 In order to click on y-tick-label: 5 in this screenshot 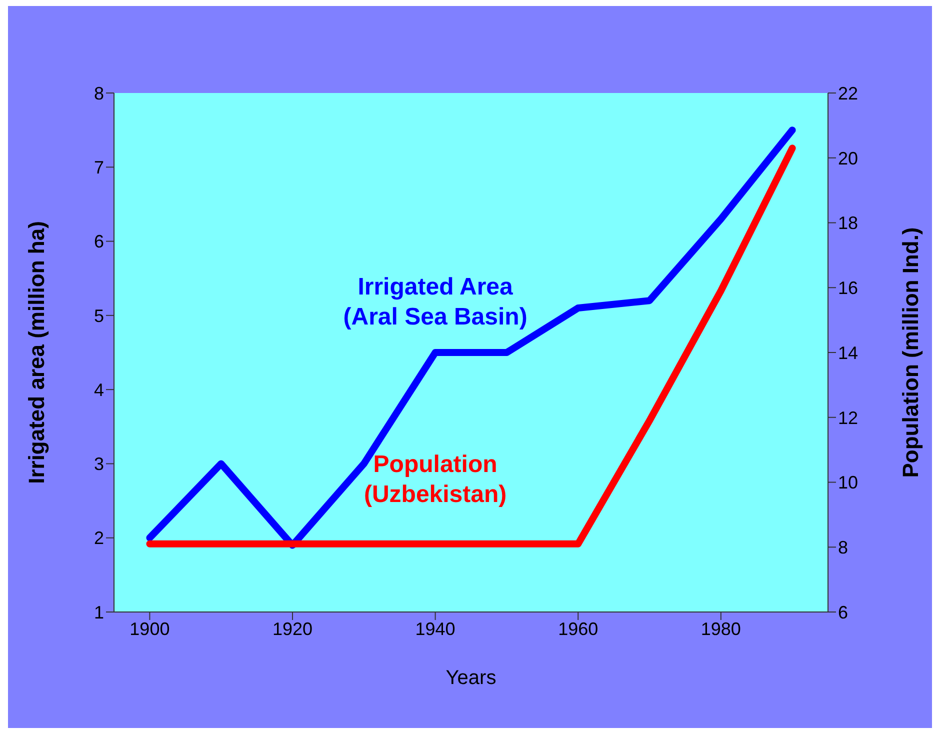, I will do `click(99, 316)`.